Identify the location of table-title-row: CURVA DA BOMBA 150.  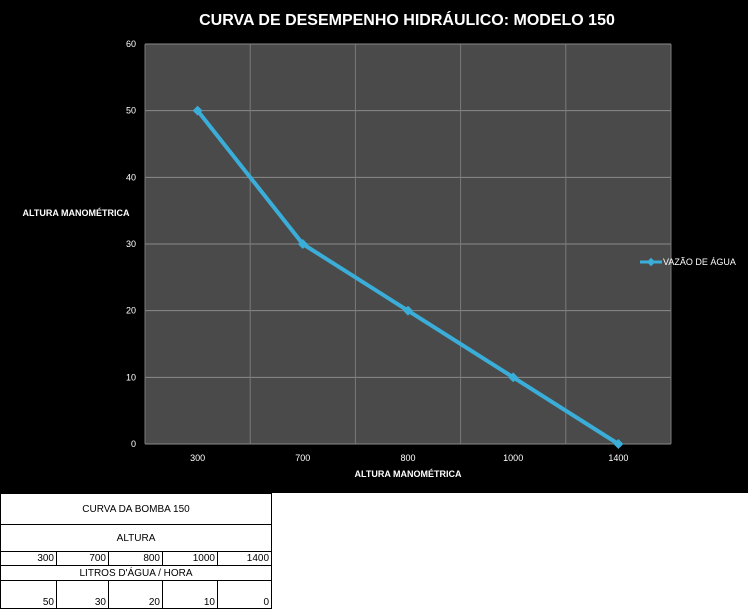
(136, 509).